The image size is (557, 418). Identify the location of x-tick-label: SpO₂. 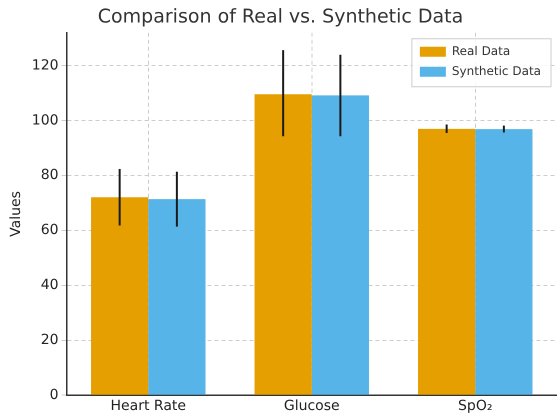
(475, 406).